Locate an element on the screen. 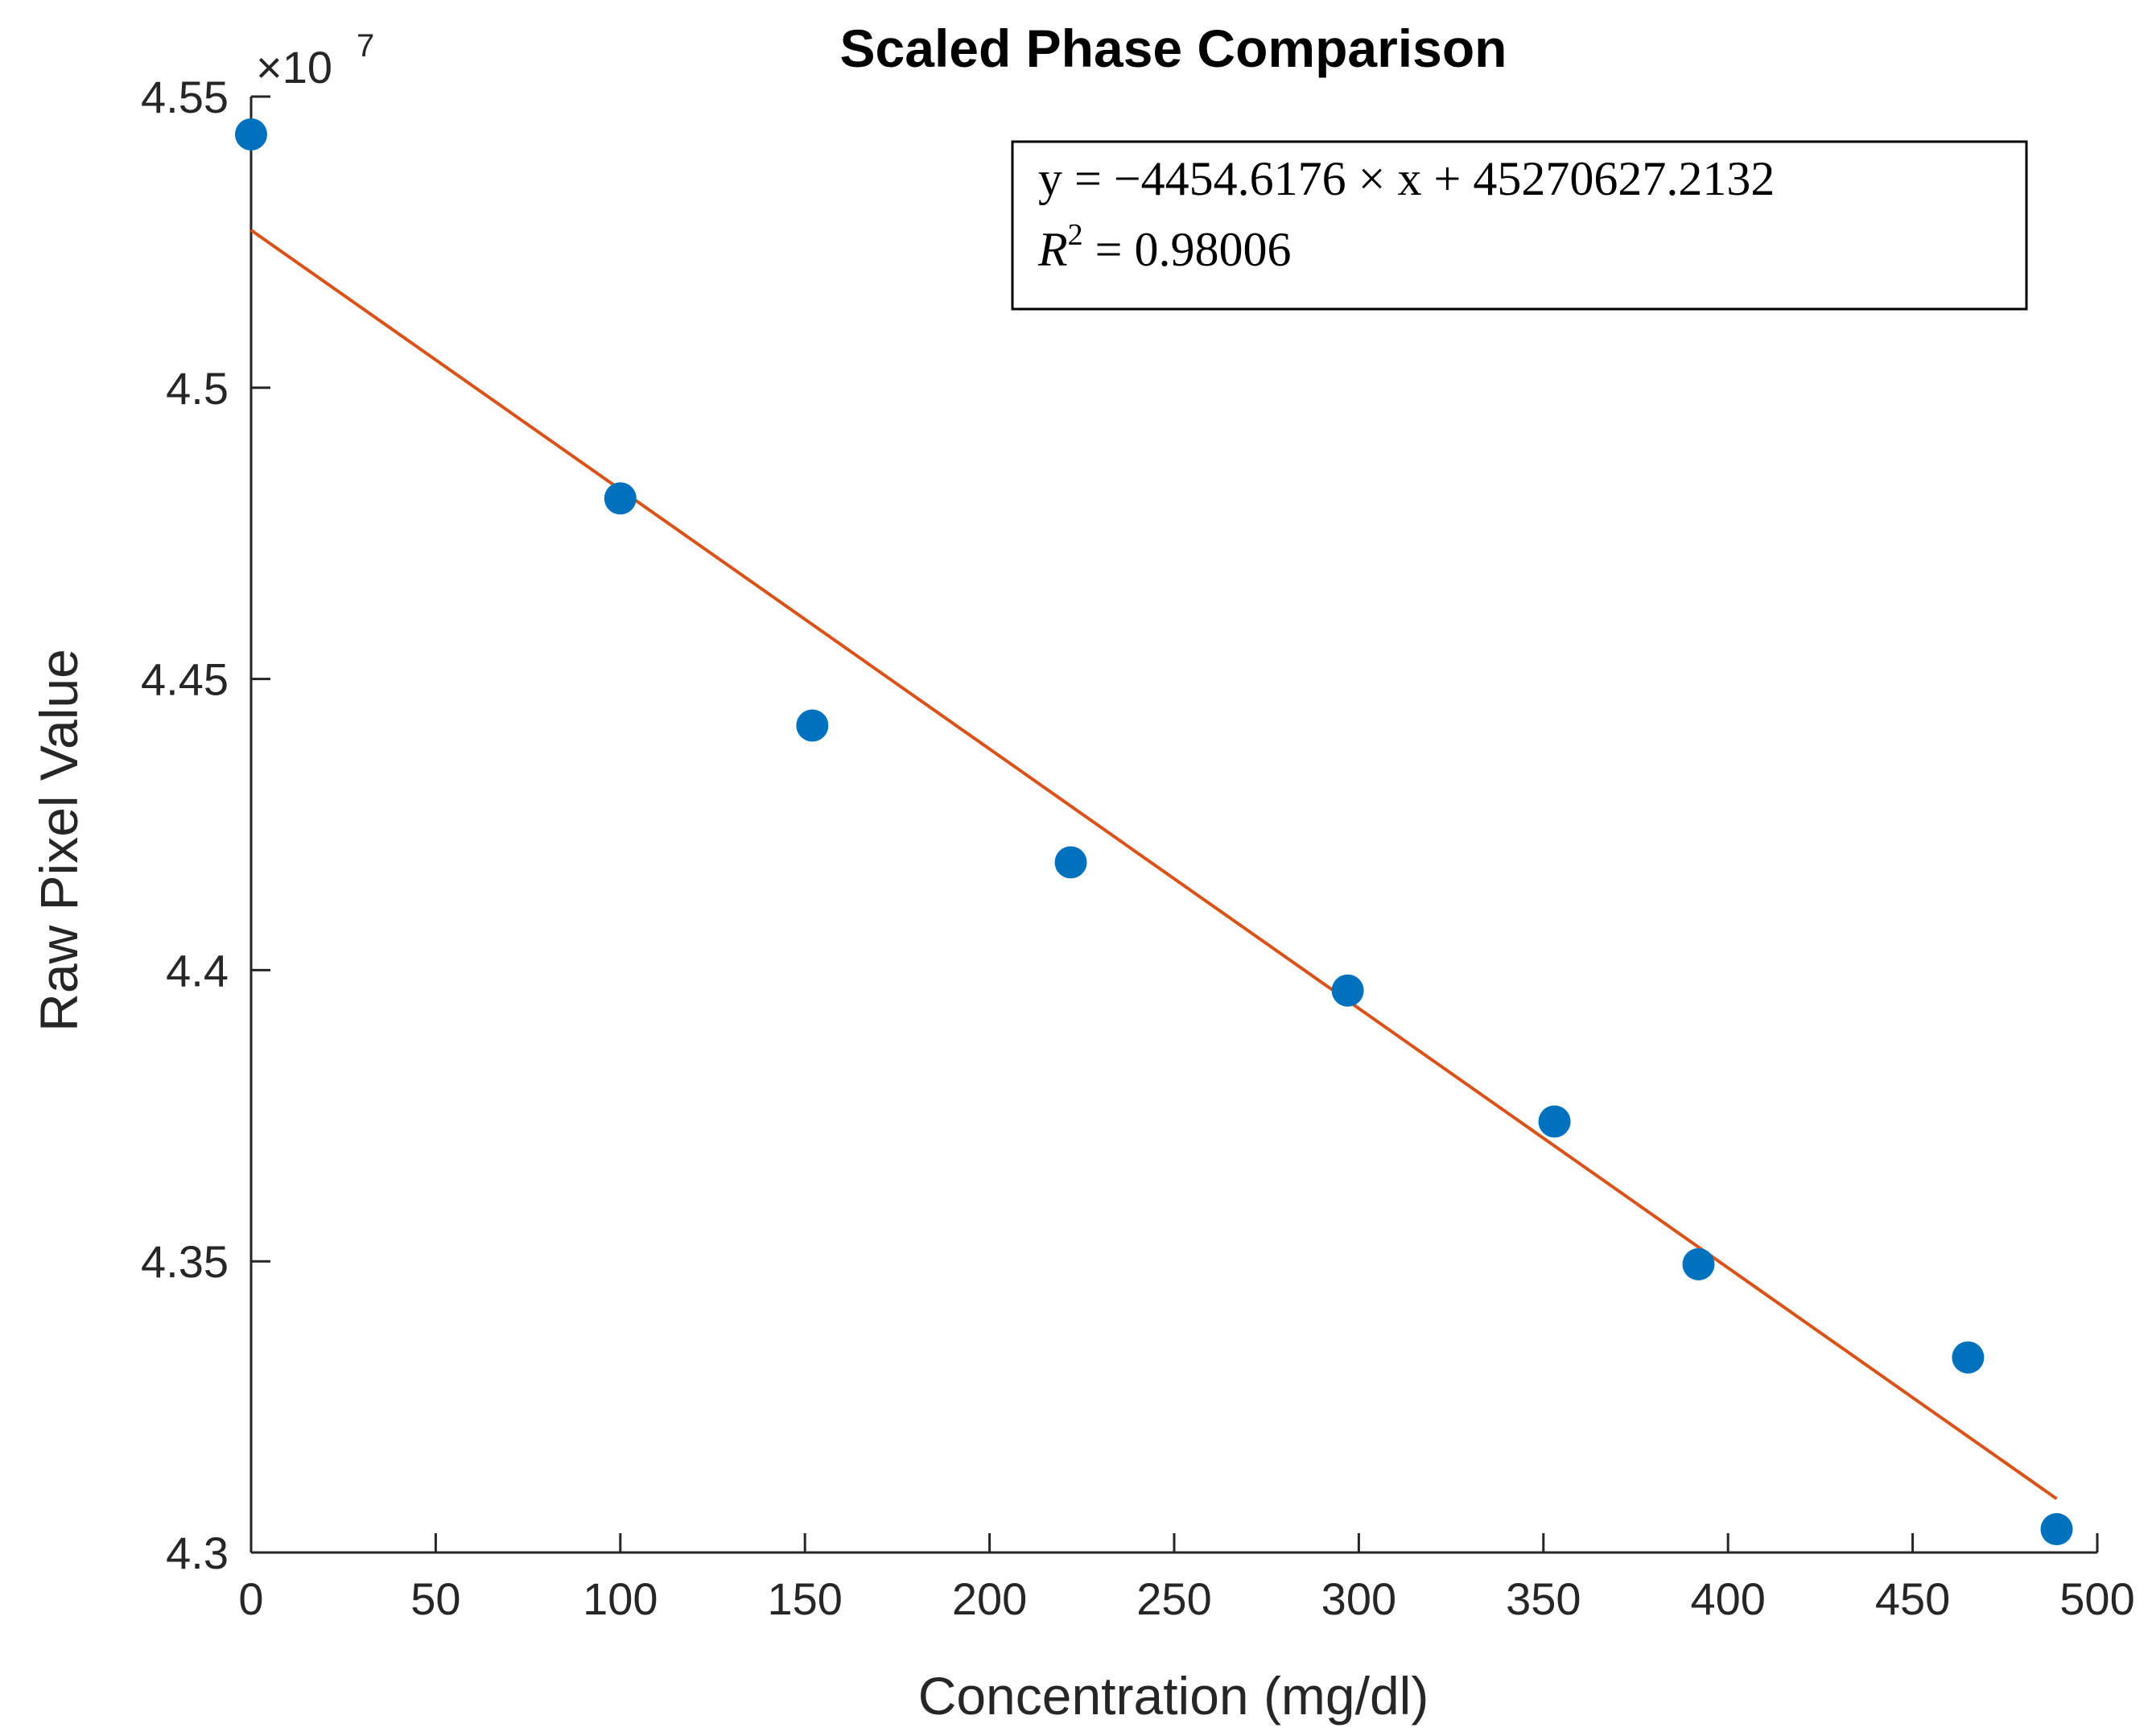 The height and width of the screenshot is (1736, 2152). r-squared-superscript: 2 is located at coordinates (1075, 235).